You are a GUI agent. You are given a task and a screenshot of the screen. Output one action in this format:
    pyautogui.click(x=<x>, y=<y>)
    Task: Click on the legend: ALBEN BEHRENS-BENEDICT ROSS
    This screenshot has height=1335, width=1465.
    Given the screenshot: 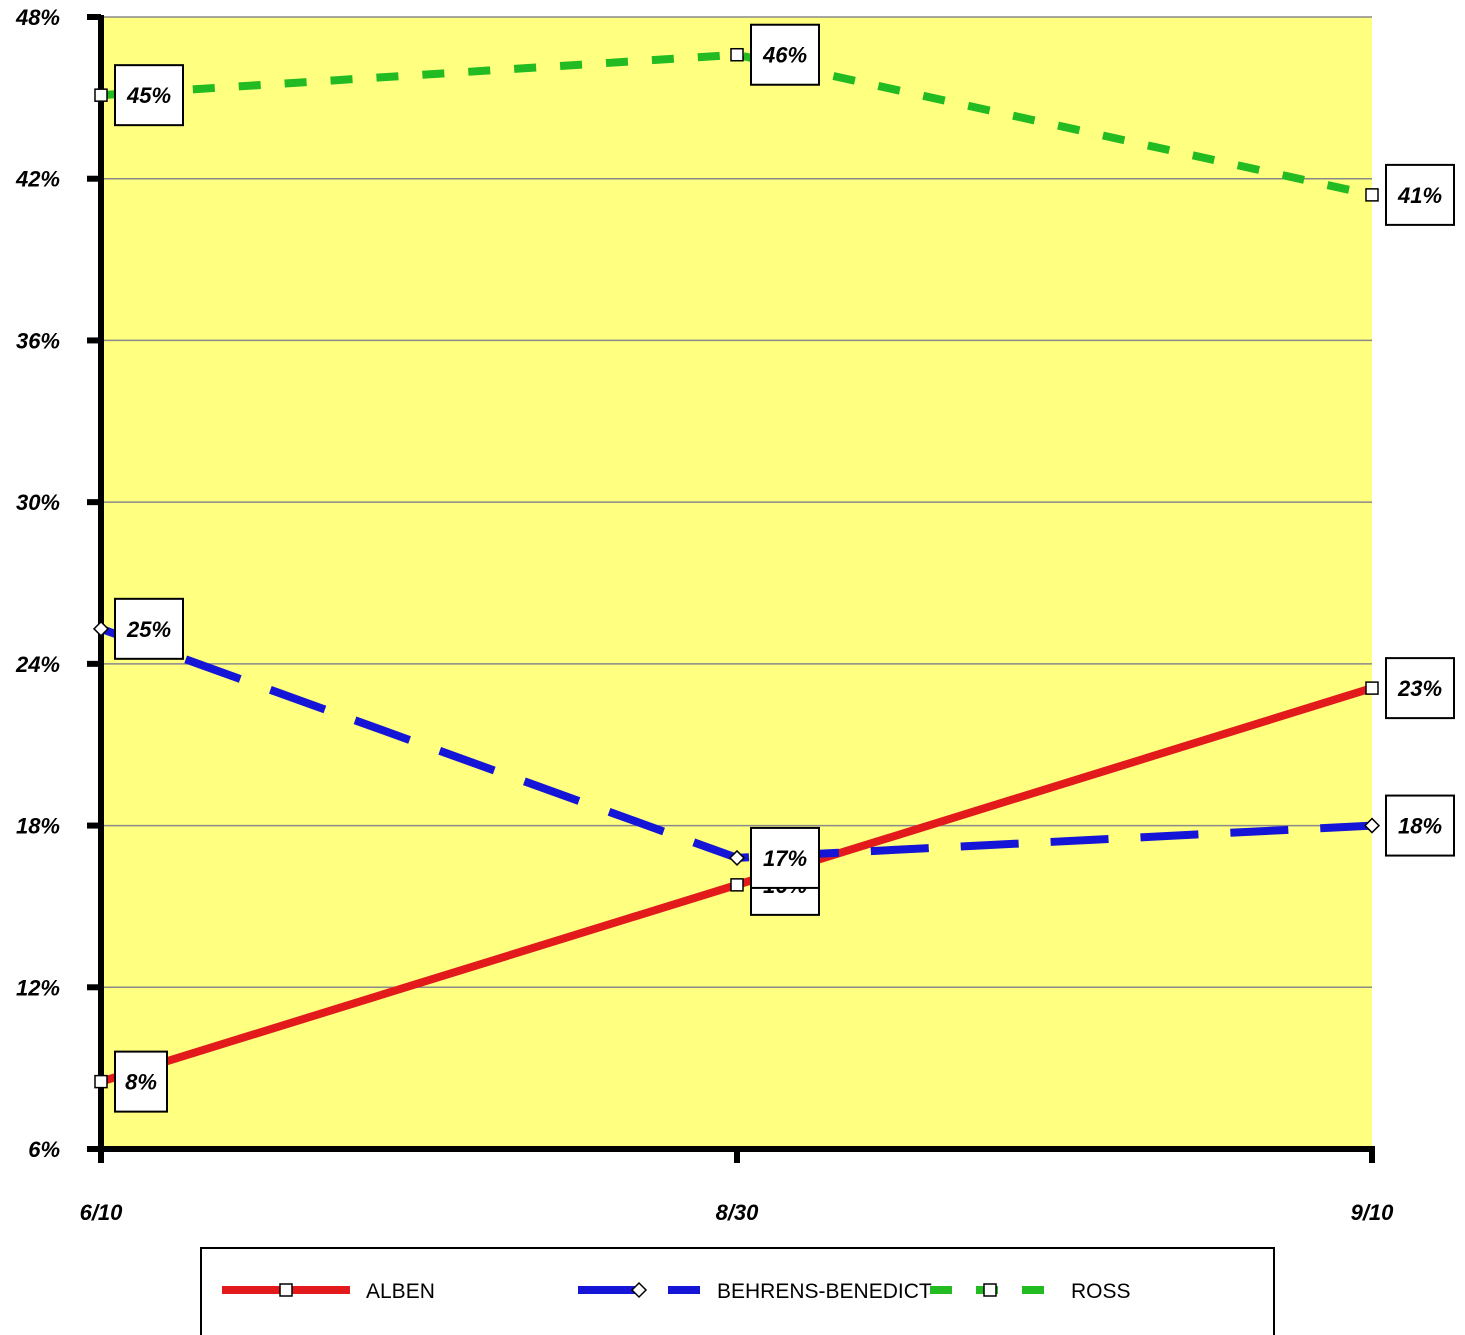 What is the action you would take?
    pyautogui.click(x=737, y=1291)
    